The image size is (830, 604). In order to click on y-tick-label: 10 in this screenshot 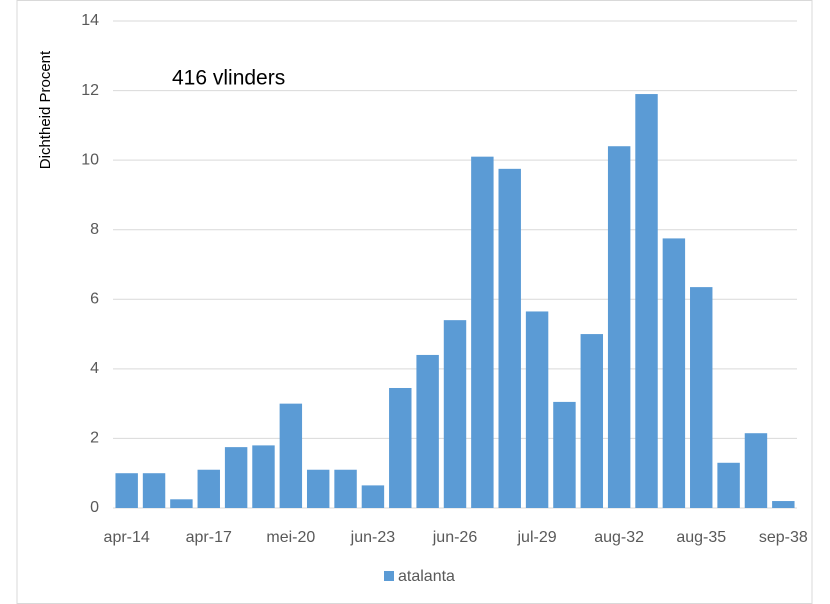, I will do `click(90, 159)`.